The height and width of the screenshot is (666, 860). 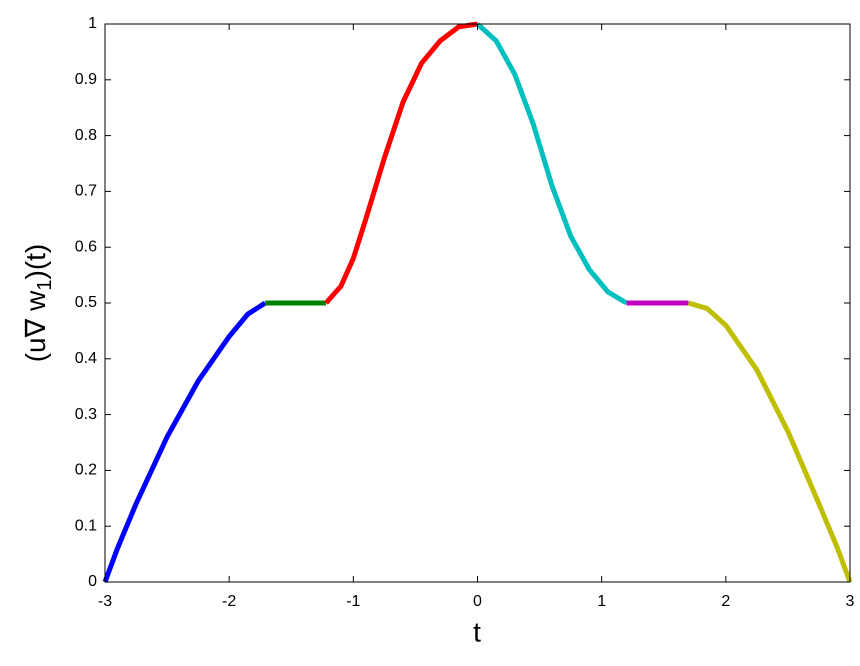 I want to click on x-tick-label: -2, so click(x=229, y=601).